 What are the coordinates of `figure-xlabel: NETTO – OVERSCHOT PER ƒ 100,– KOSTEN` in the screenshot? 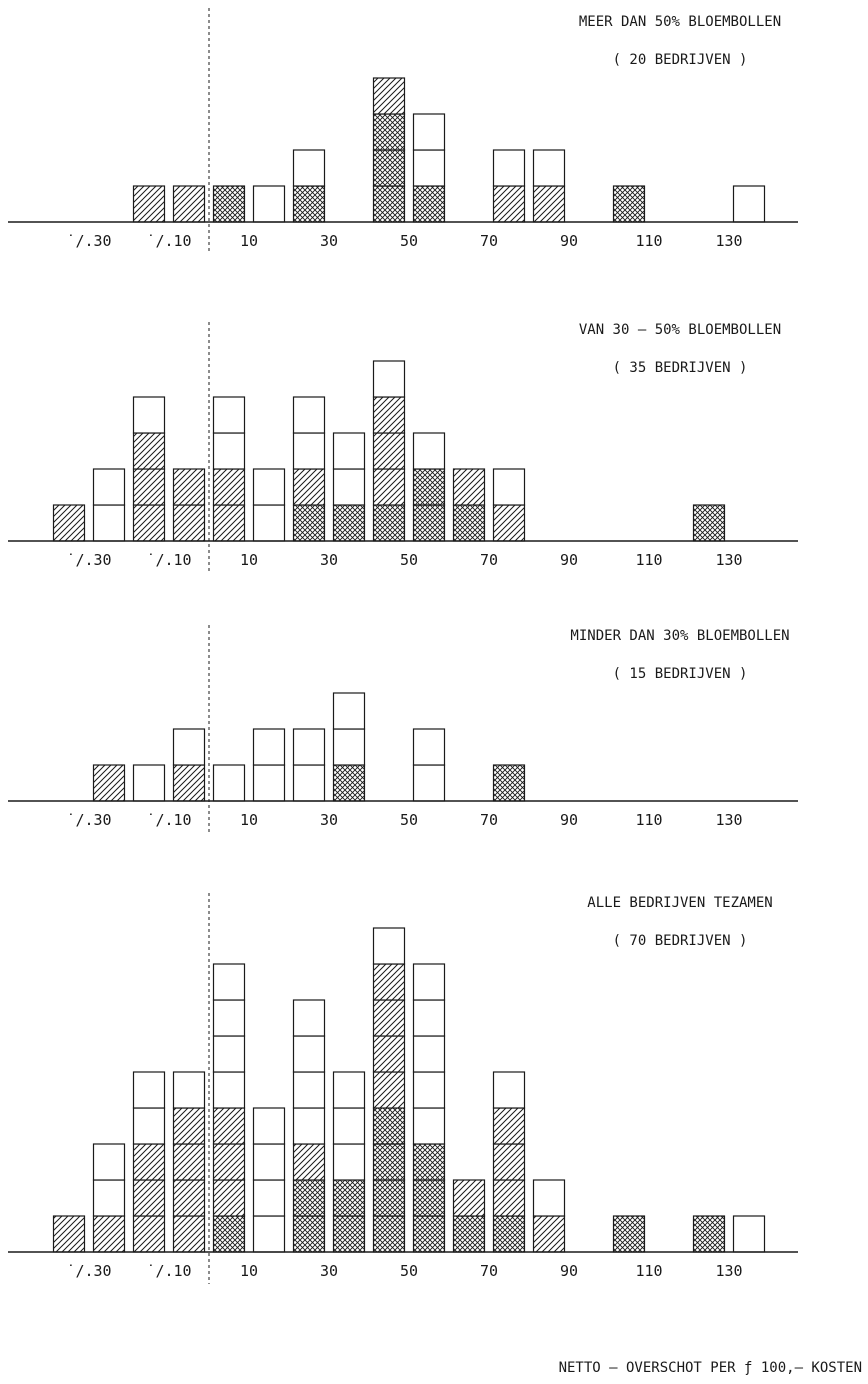 It's located at (710, 1368).